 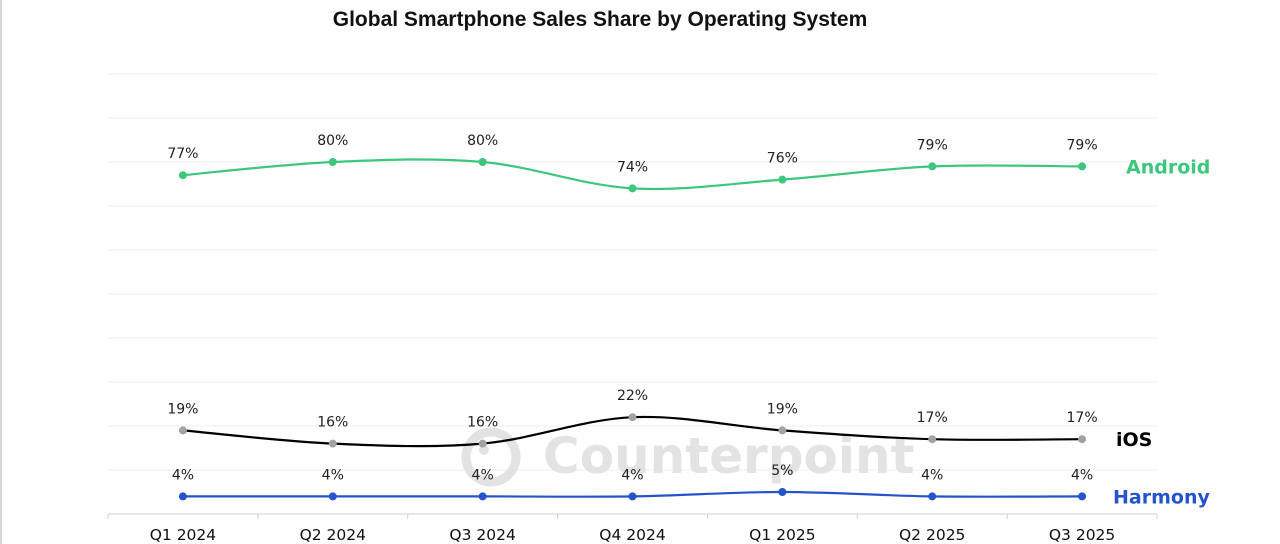 I want to click on watermark-logo-icon, so click(x=491, y=457).